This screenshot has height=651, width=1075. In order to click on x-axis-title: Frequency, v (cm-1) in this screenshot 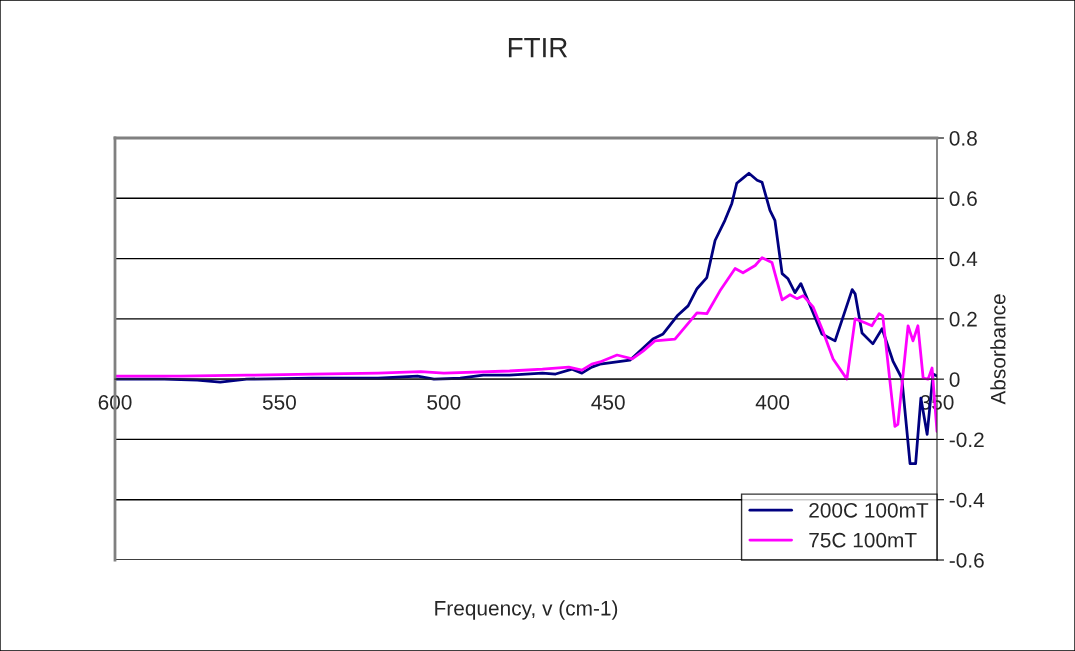, I will do `click(526, 610)`.